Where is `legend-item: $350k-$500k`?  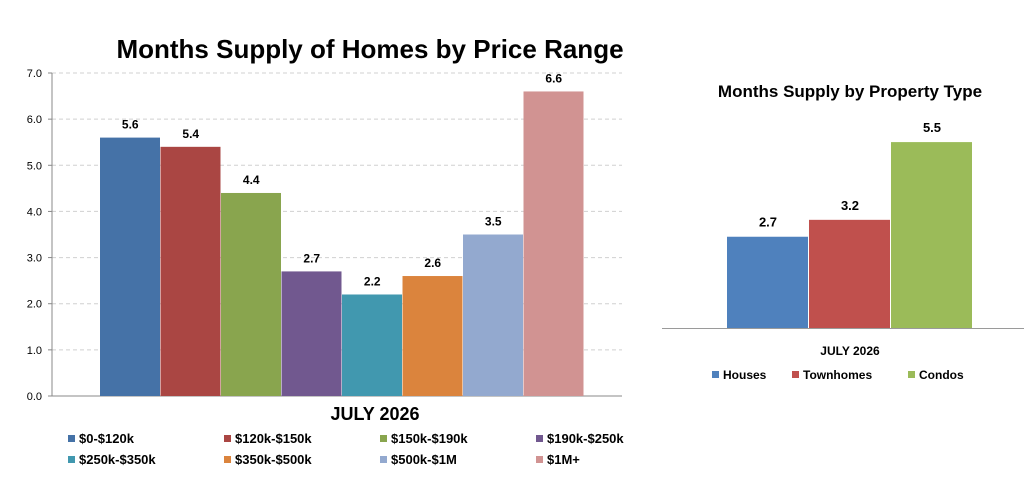 legend-item: $350k-$500k is located at coordinates (268, 459).